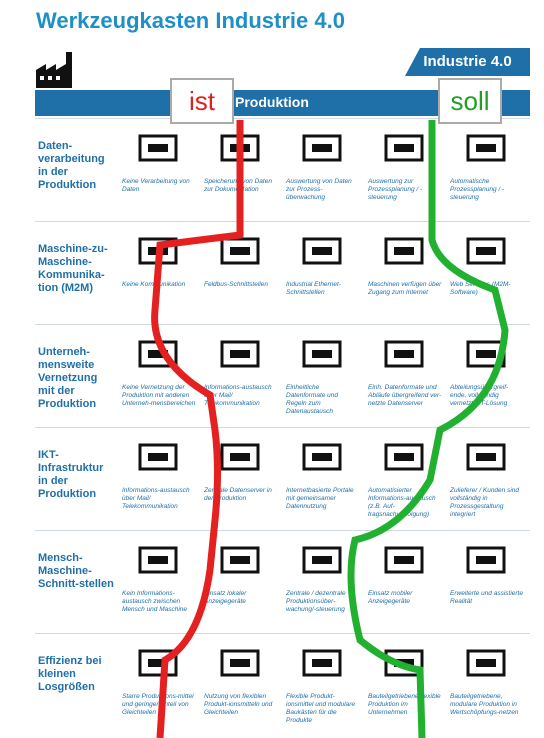 Image resolution: width=544 pixels, height=738 pixels. What do you see at coordinates (71, 165) in the screenshot?
I see `row-label: Daten-verarbeitung in der Produktion` at bounding box center [71, 165].